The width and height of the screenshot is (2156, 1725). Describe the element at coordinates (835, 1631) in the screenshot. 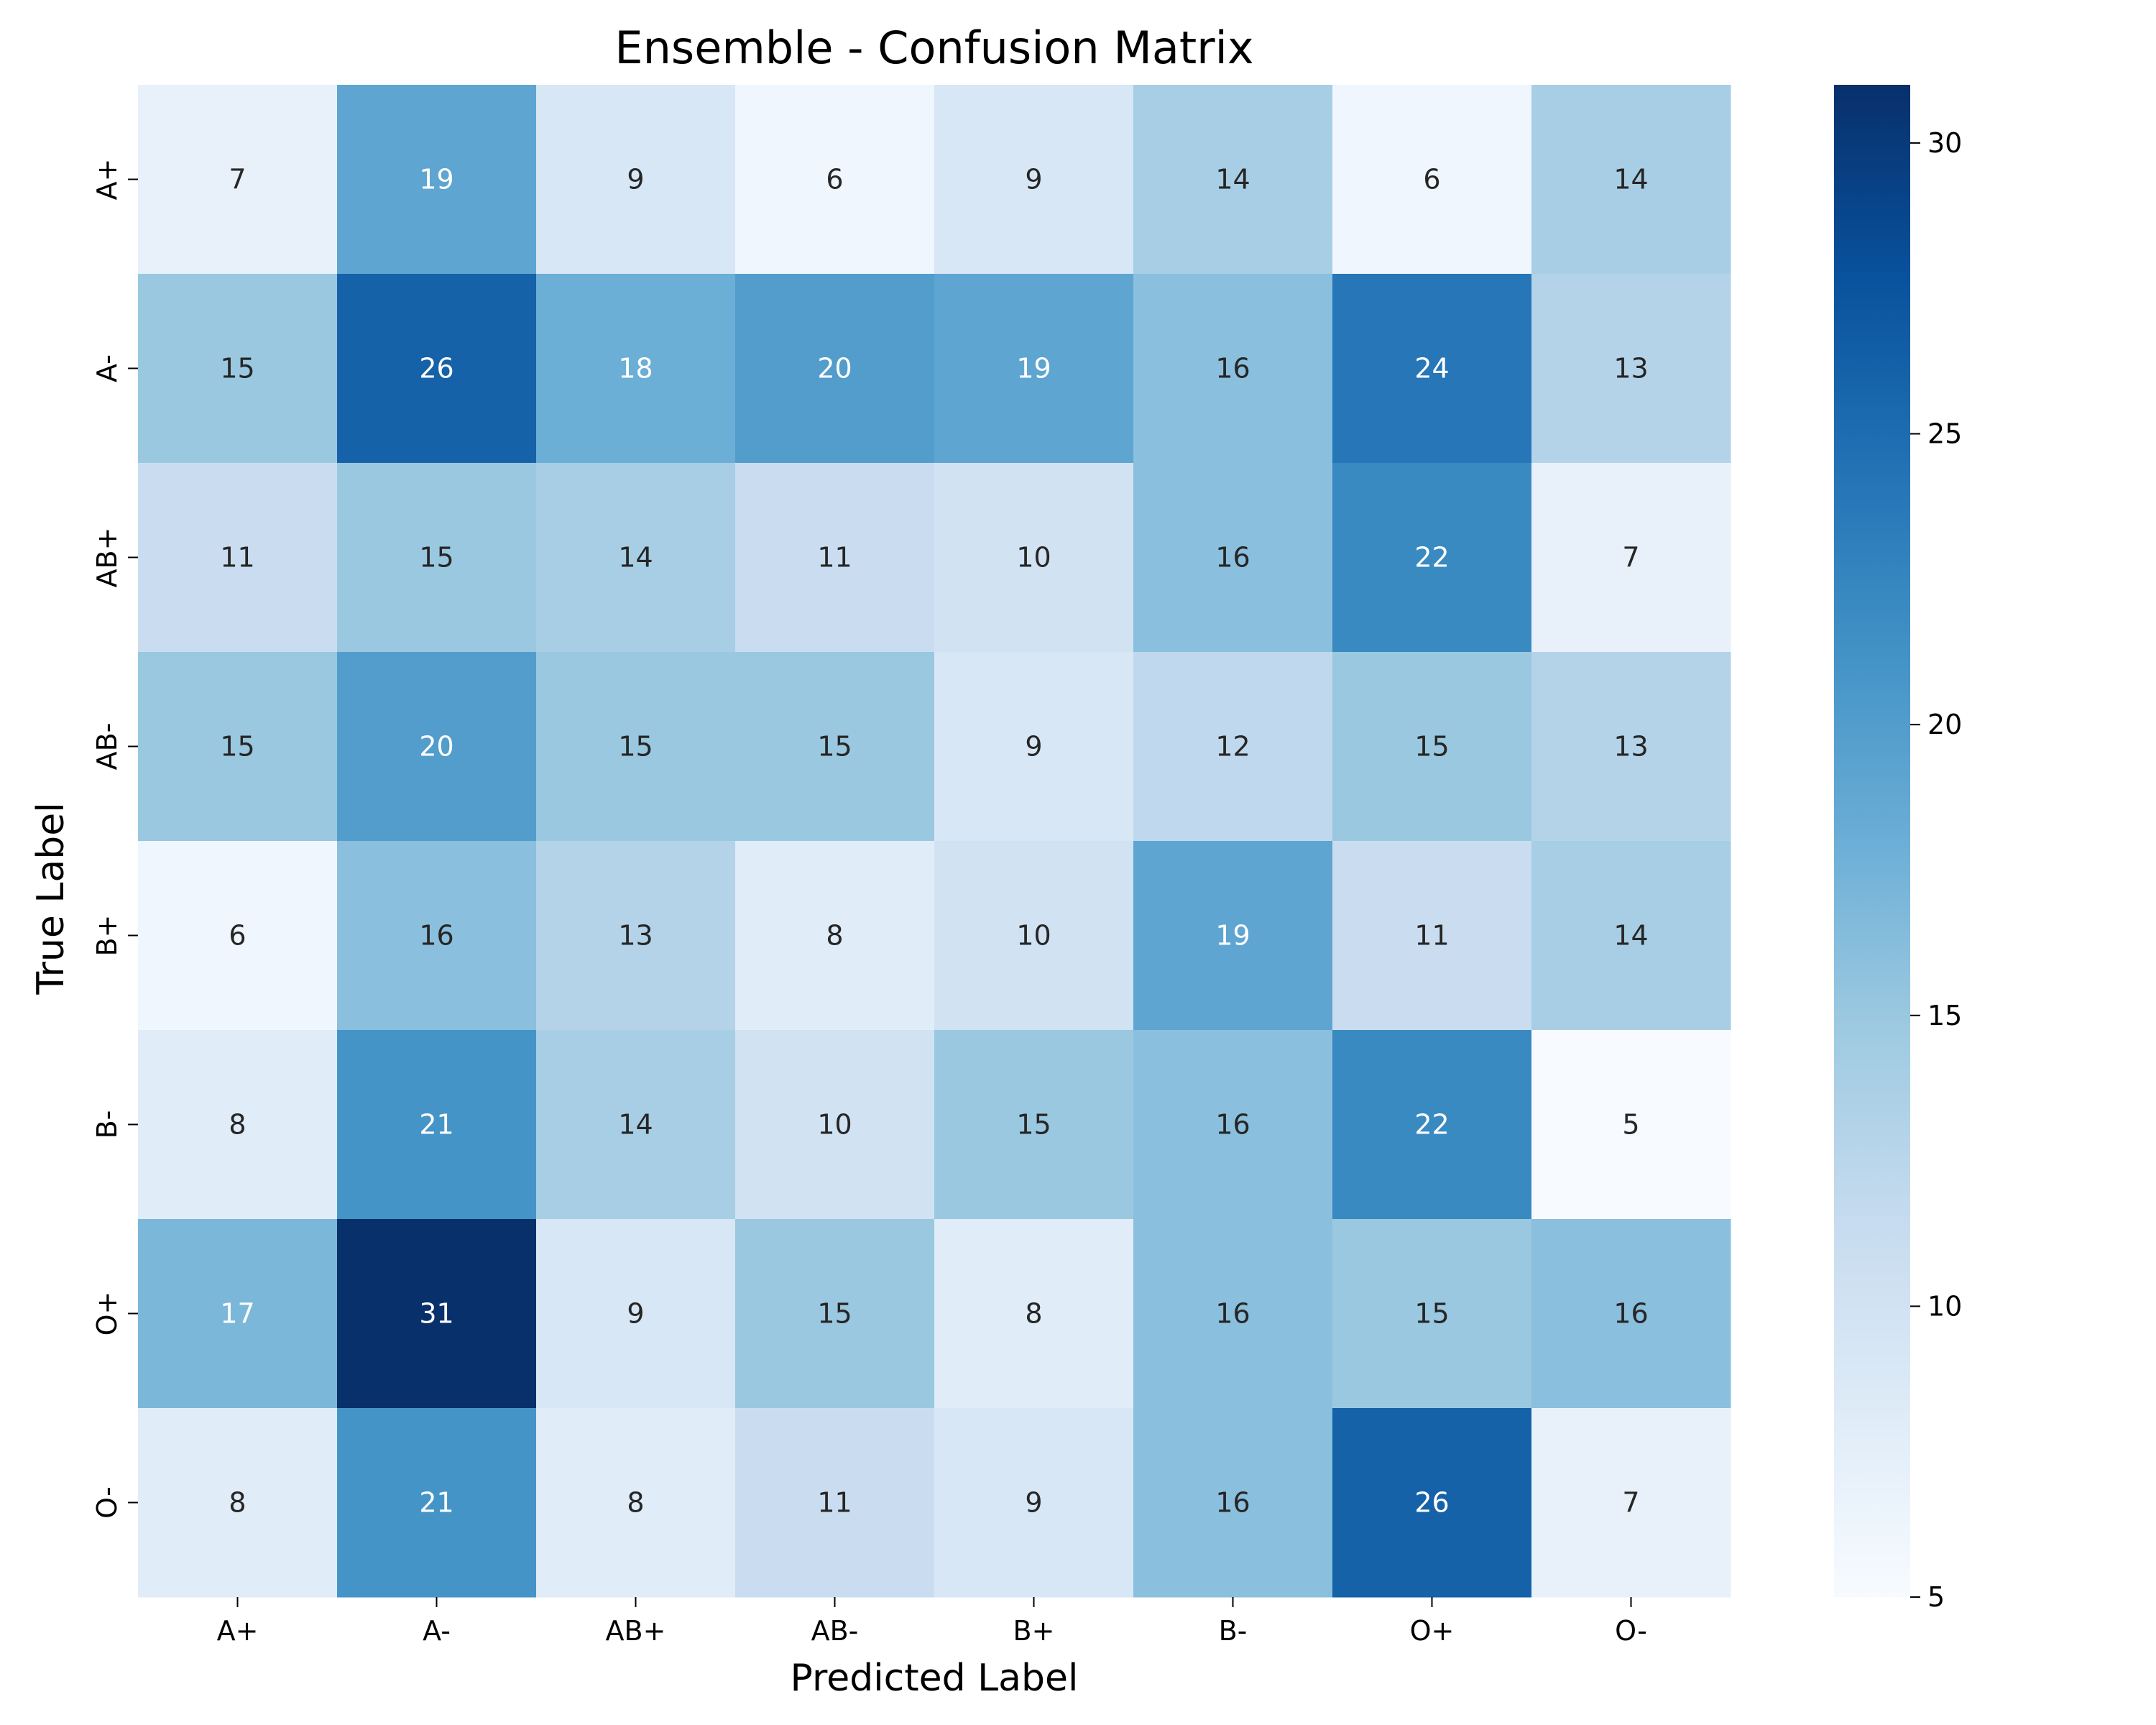

I see `x-tick-label: AB-` at that location.